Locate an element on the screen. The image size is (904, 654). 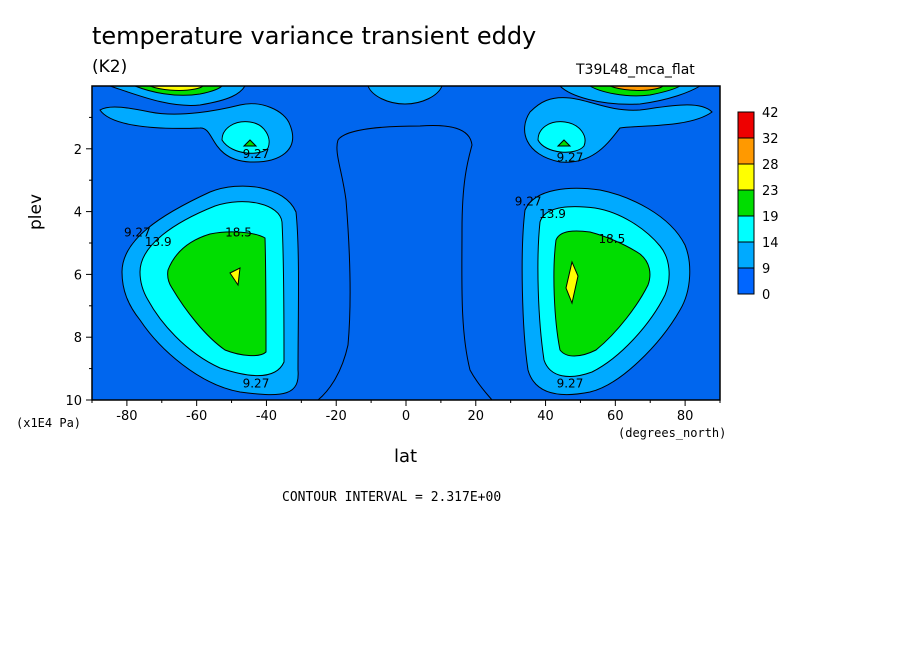
fill-upper-left-green is located at coordinates (250, 143).